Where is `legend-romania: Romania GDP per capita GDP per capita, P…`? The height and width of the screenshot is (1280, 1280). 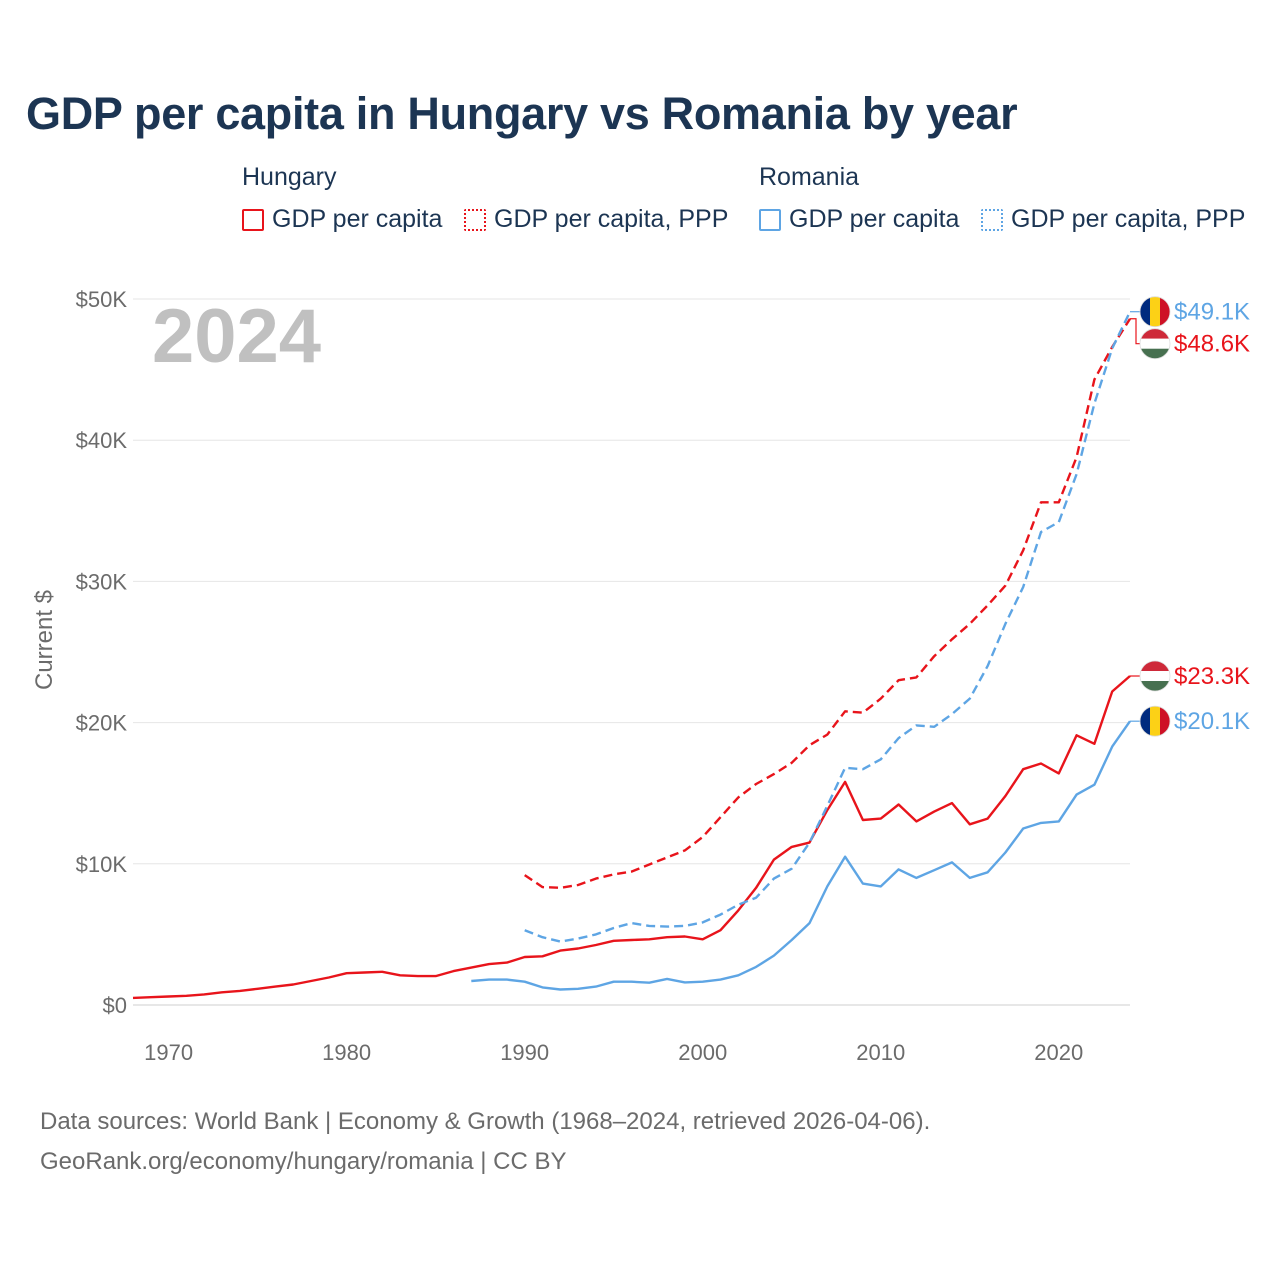 legend-romania: Romania GDP per capita GDP per capita, P… is located at coordinates (1009, 203).